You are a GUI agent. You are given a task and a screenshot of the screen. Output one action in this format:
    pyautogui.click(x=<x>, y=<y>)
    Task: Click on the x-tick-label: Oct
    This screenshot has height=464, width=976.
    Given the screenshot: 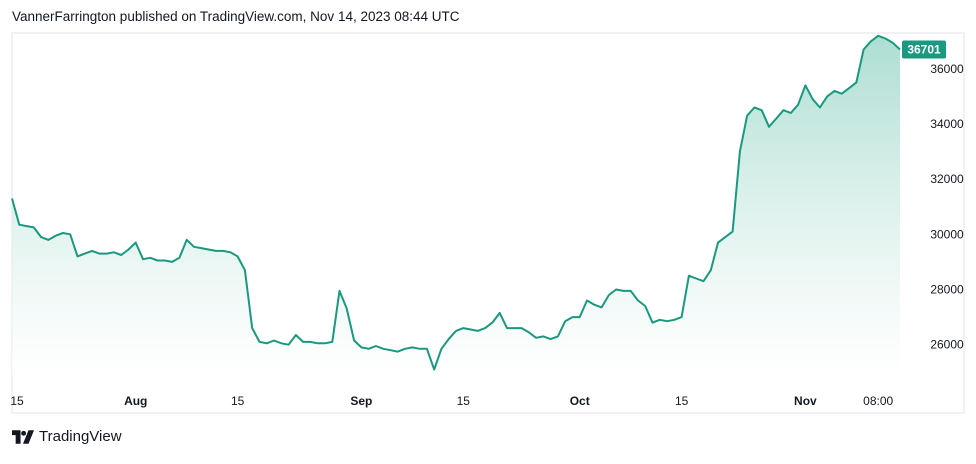 What is the action you would take?
    pyautogui.click(x=580, y=401)
    